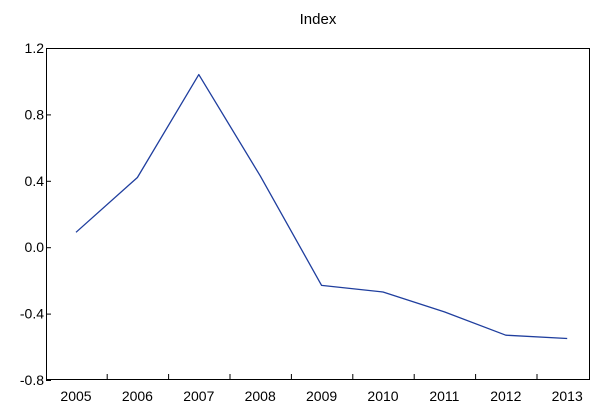 The height and width of the screenshot is (407, 591). What do you see at coordinates (444, 396) in the screenshot?
I see `x-tick-label: 2011` at bounding box center [444, 396].